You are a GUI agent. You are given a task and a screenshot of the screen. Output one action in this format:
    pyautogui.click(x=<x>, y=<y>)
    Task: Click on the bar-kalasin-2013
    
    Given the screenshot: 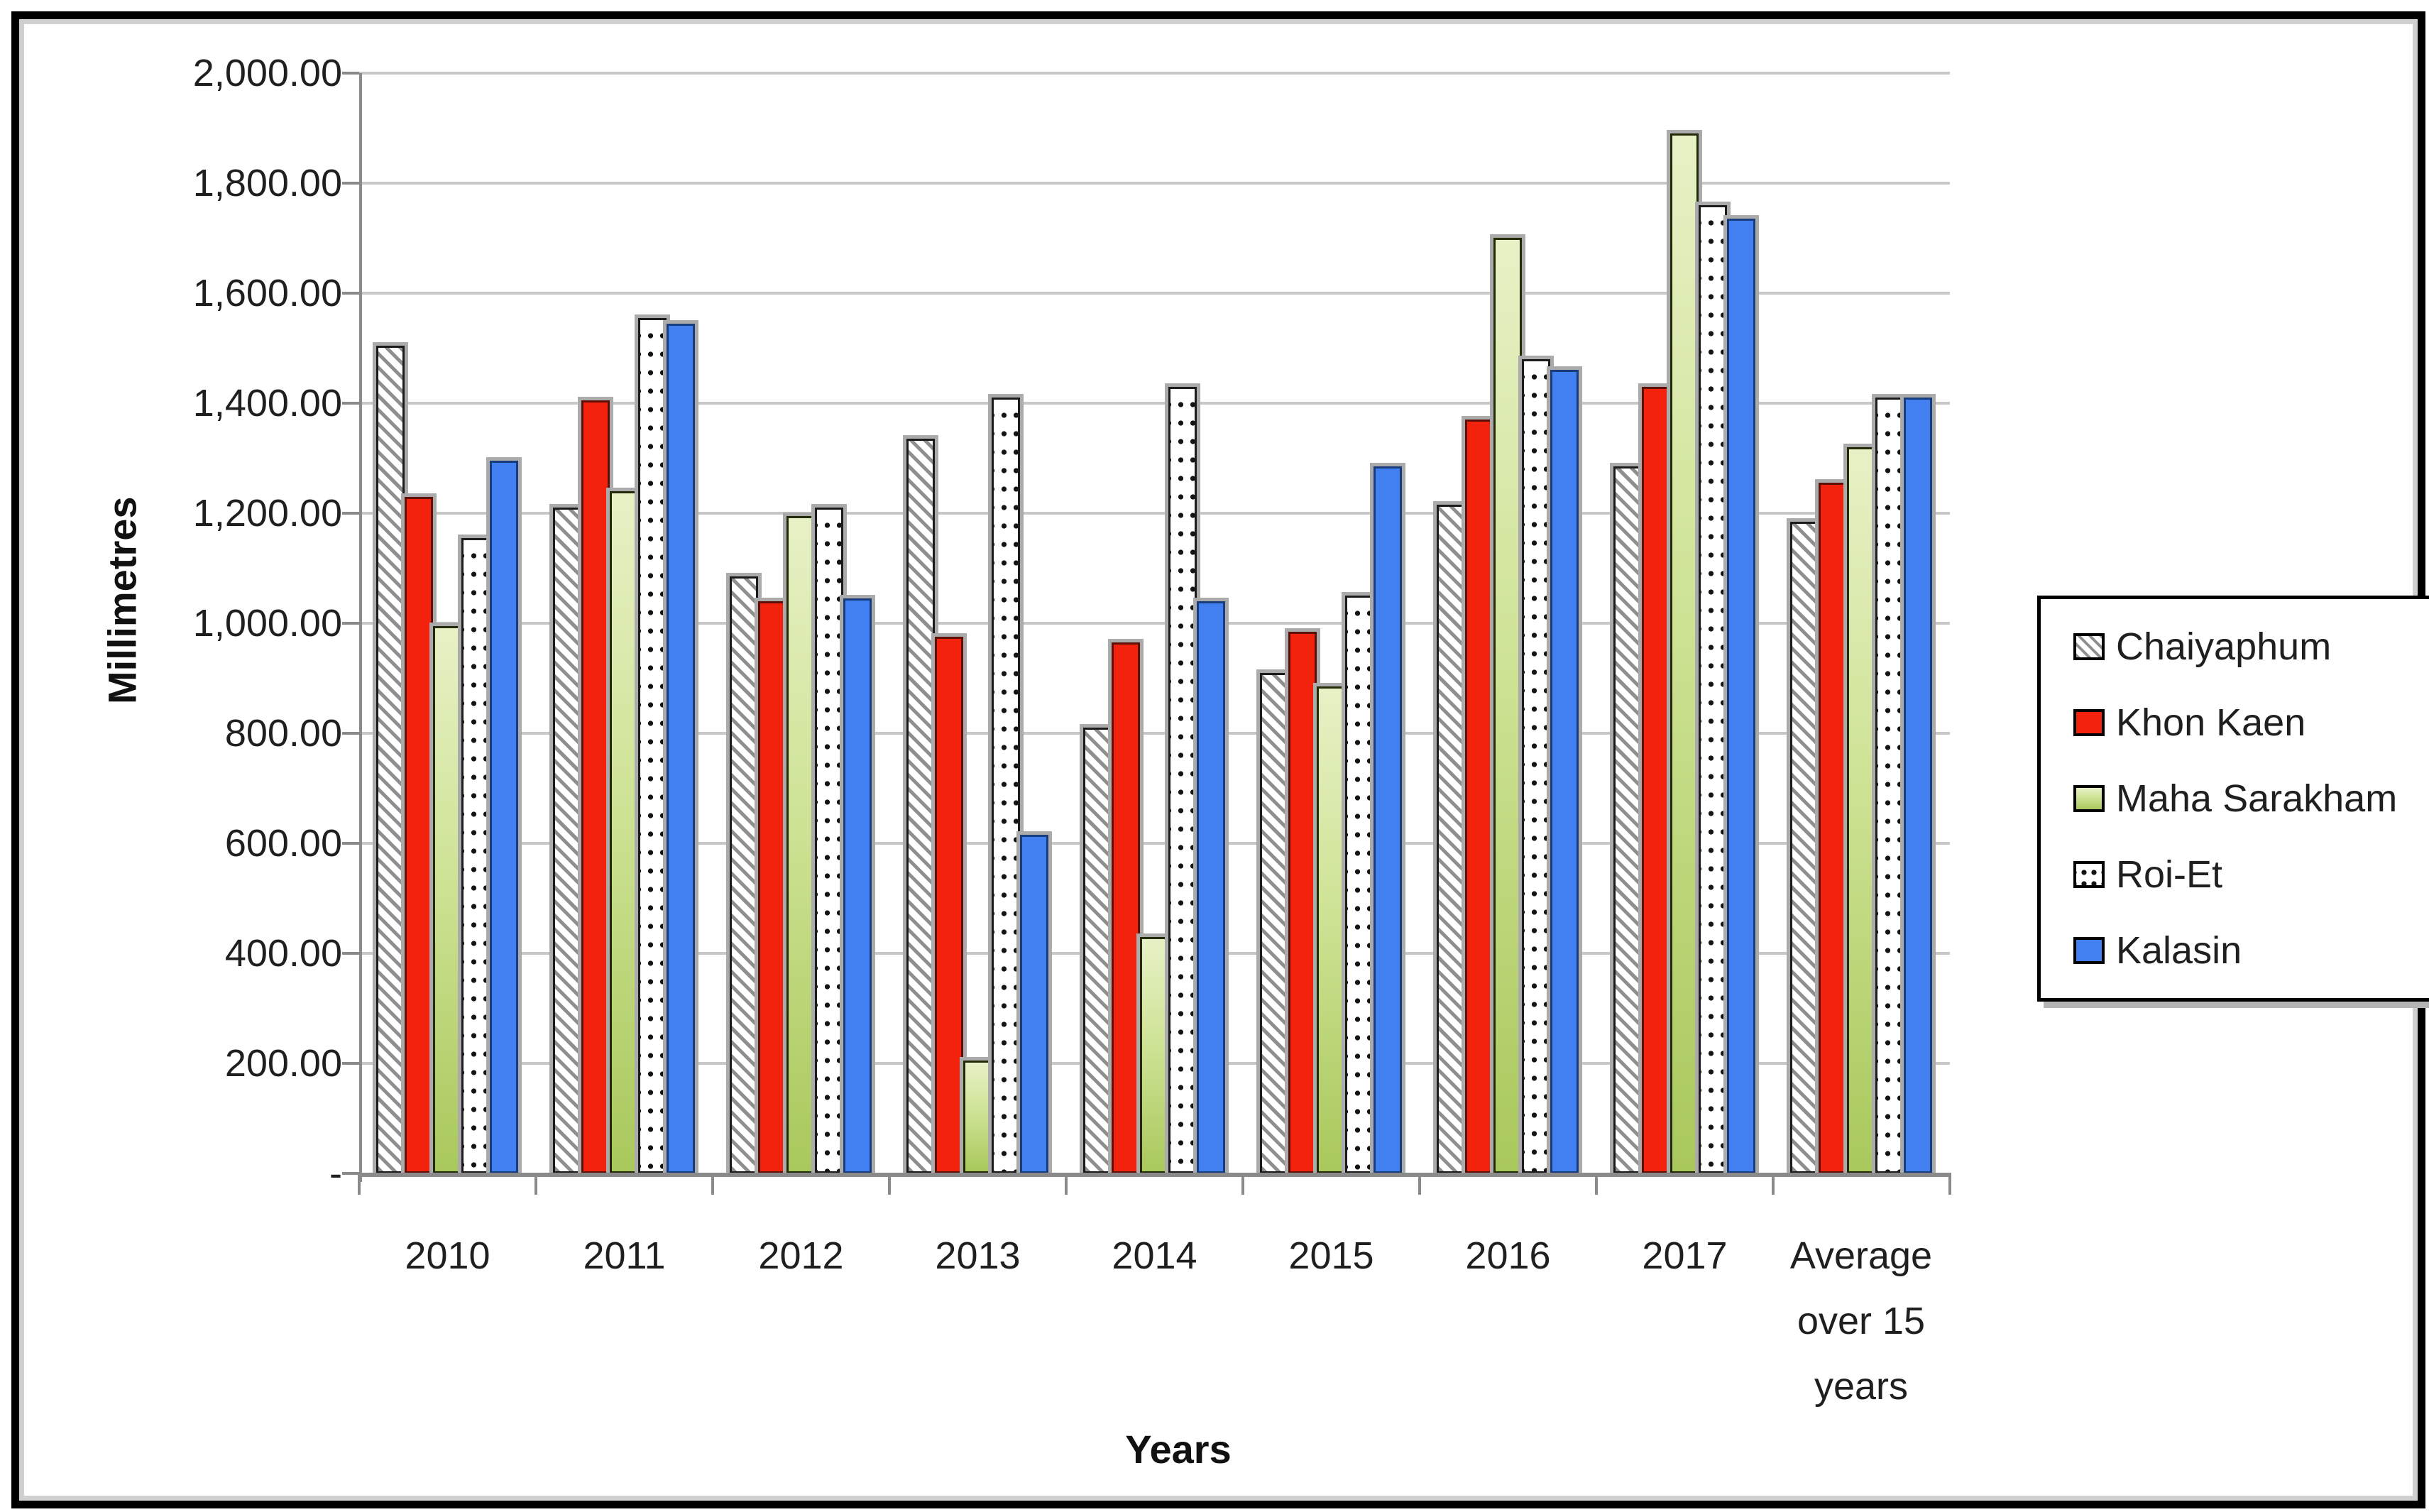 What is the action you would take?
    pyautogui.click(x=1034, y=1004)
    